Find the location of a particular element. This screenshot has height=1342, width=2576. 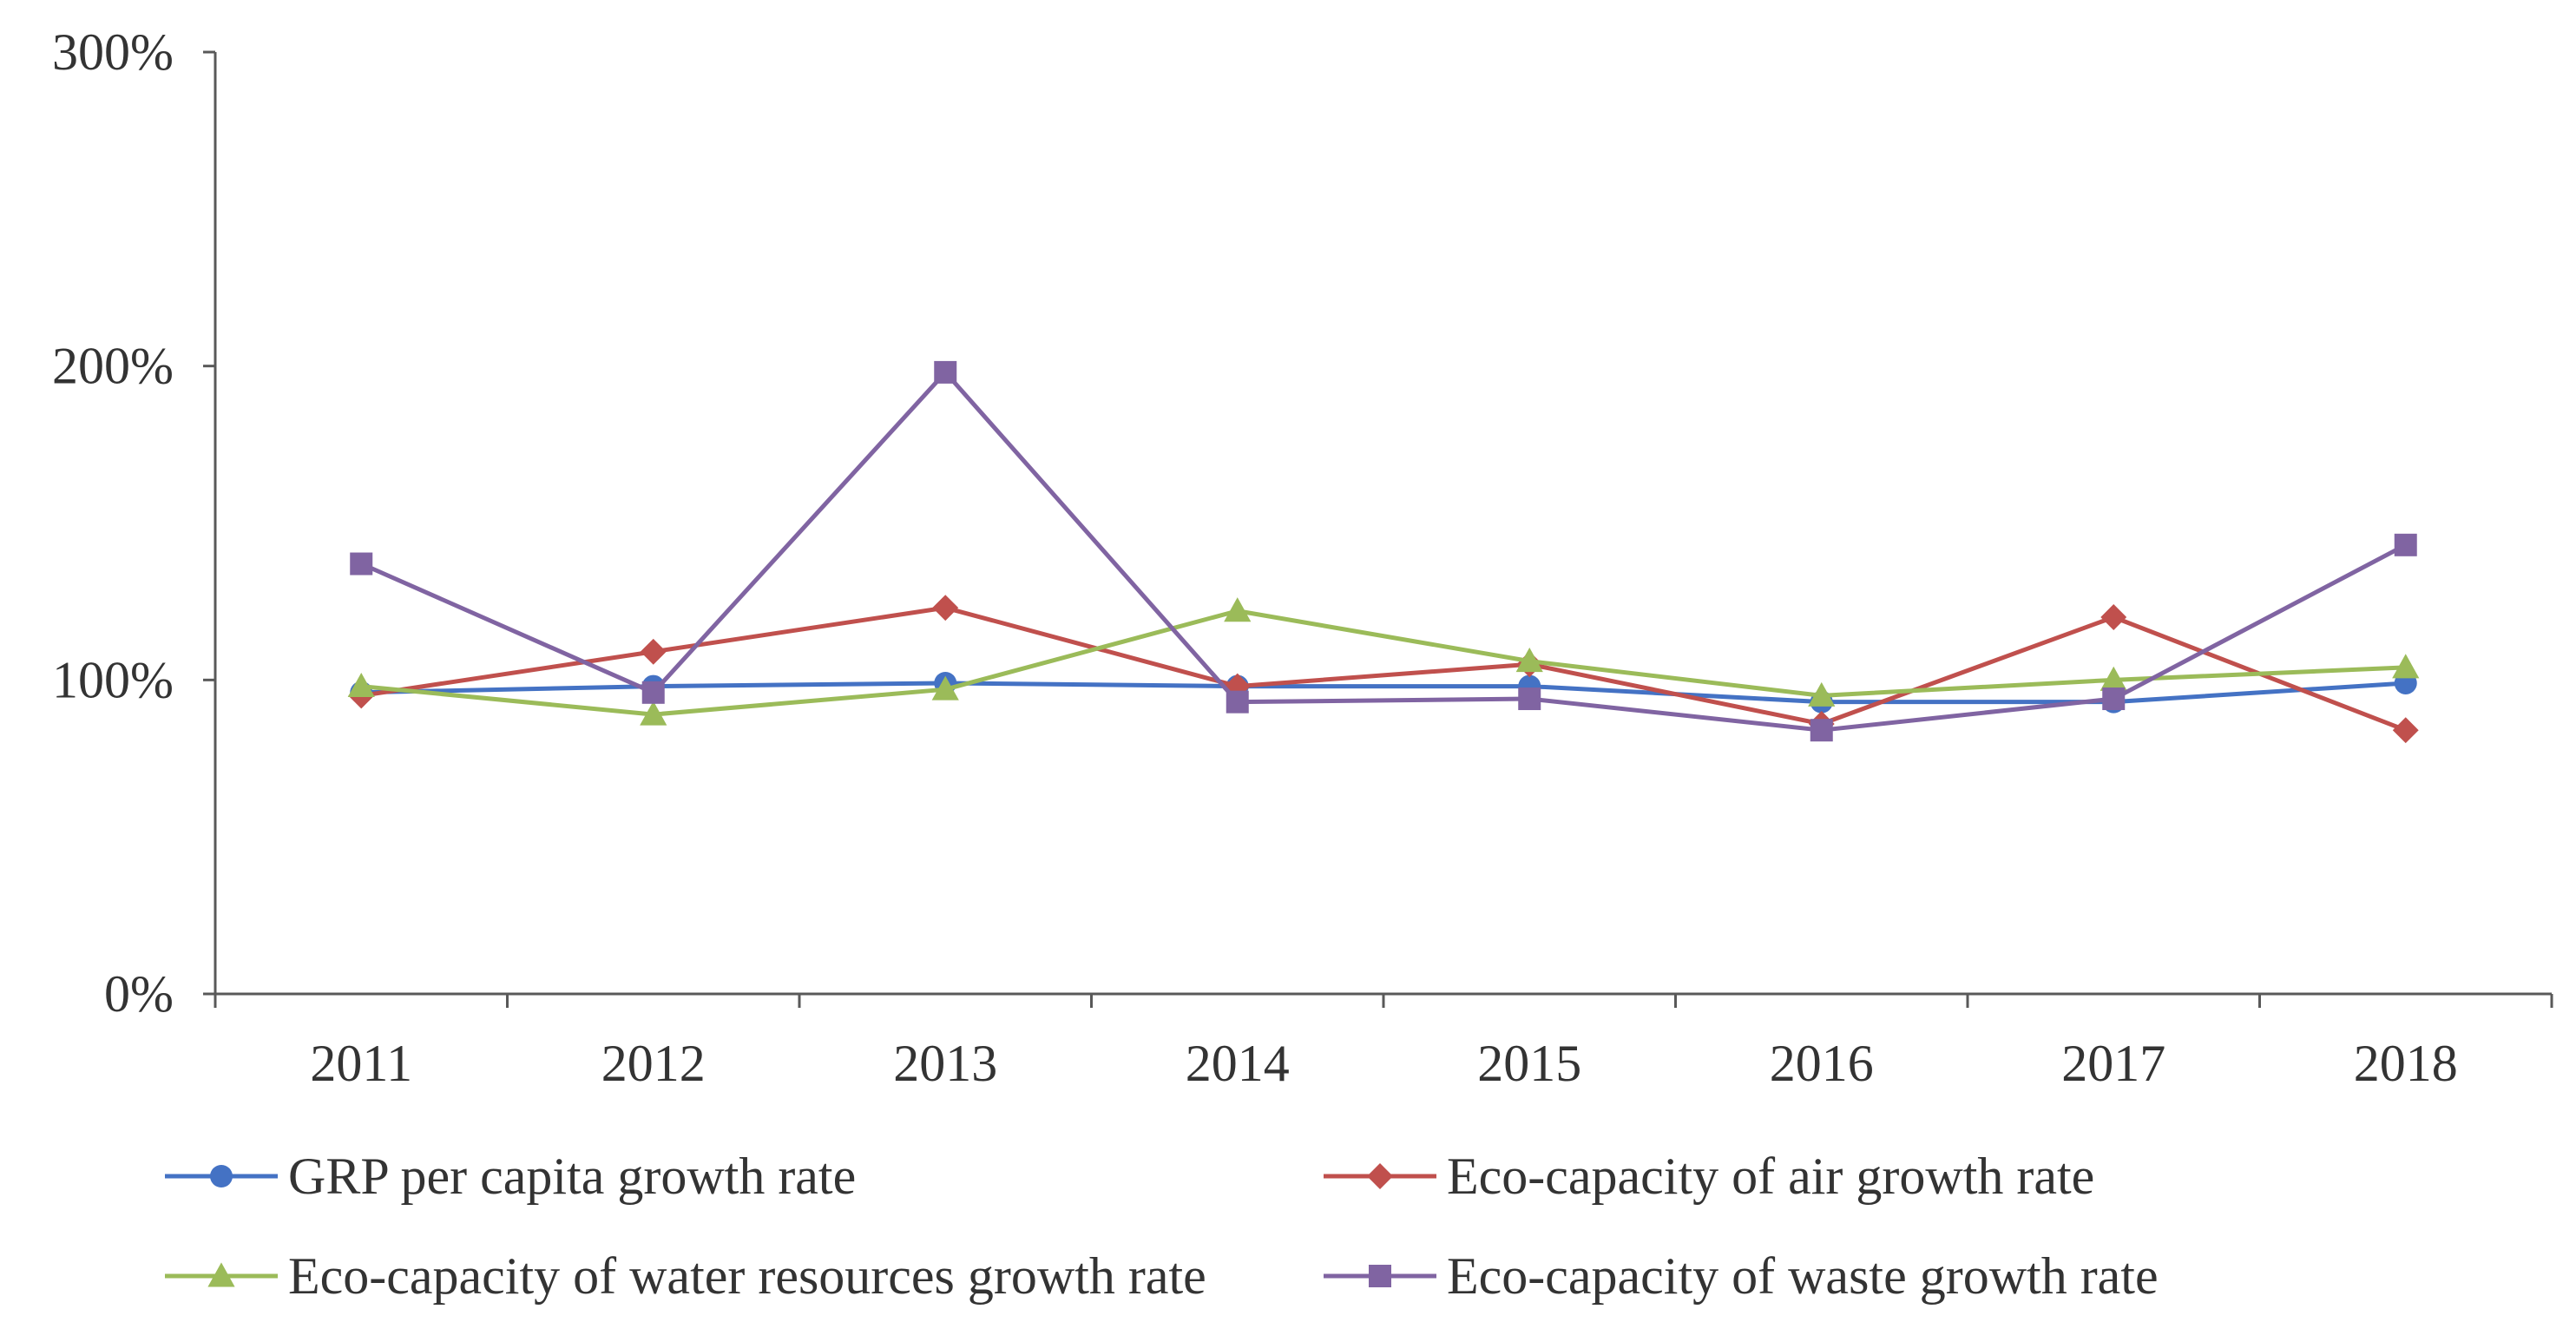

legend-label: GRP per capita growth rate is located at coordinates (572, 1176).